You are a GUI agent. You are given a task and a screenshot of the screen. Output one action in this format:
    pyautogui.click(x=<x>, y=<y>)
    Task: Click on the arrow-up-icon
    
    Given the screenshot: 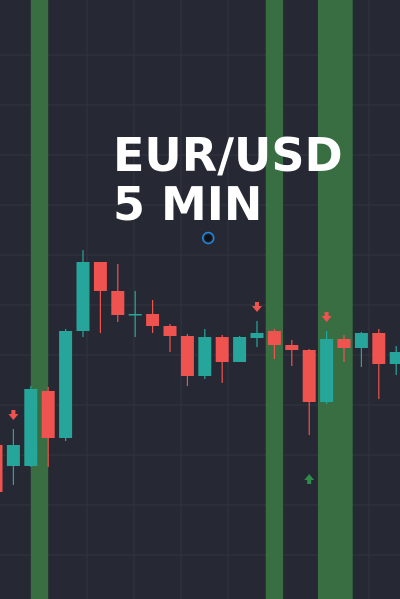 What is the action you would take?
    pyautogui.click(x=309, y=479)
    